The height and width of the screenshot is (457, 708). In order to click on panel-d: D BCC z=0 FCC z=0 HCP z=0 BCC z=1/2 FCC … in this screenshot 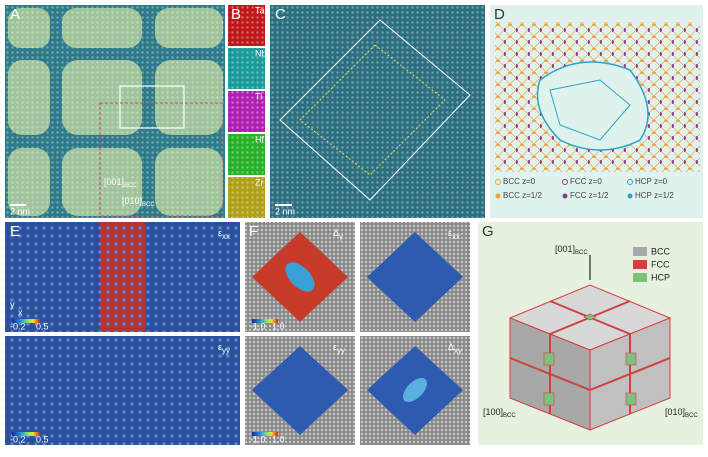, I will do `click(596, 111)`.